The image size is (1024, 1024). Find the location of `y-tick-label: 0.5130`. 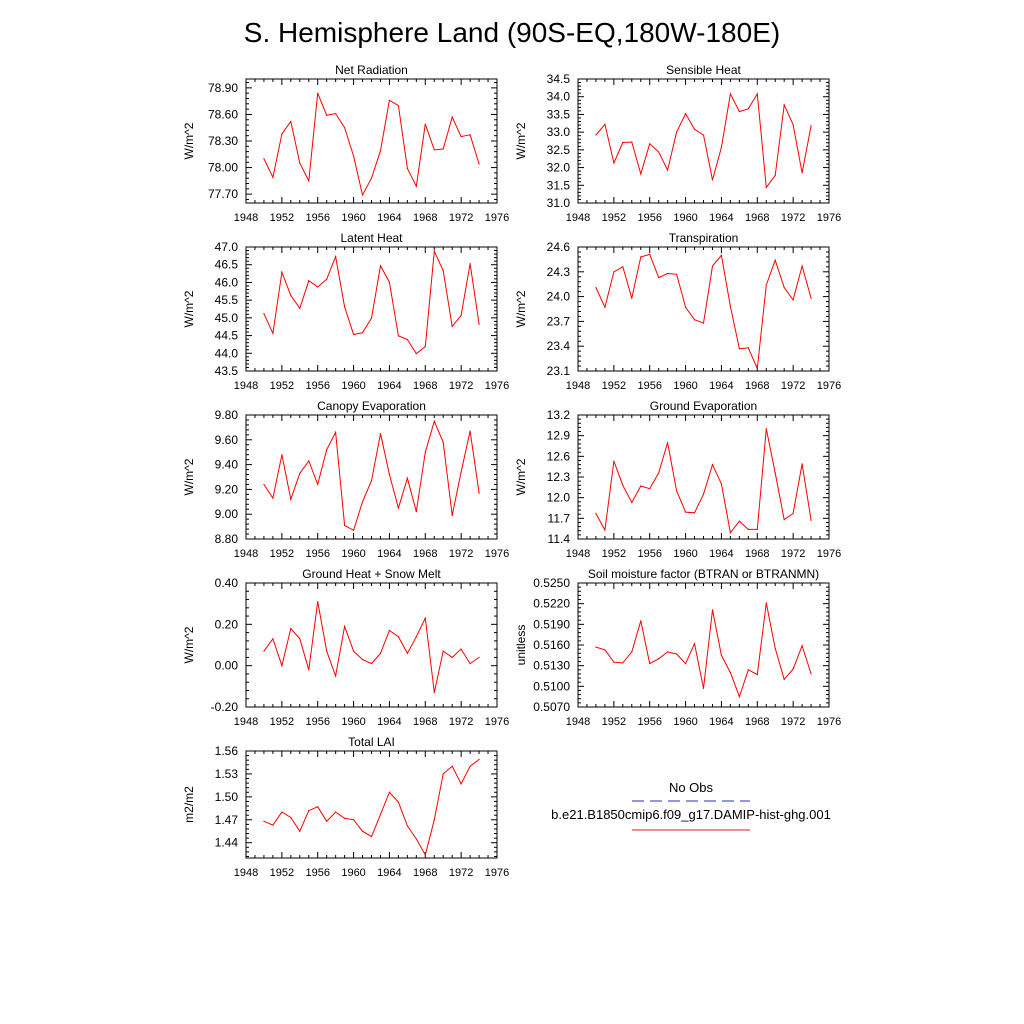

y-tick-label: 0.5130 is located at coordinates (551, 666).